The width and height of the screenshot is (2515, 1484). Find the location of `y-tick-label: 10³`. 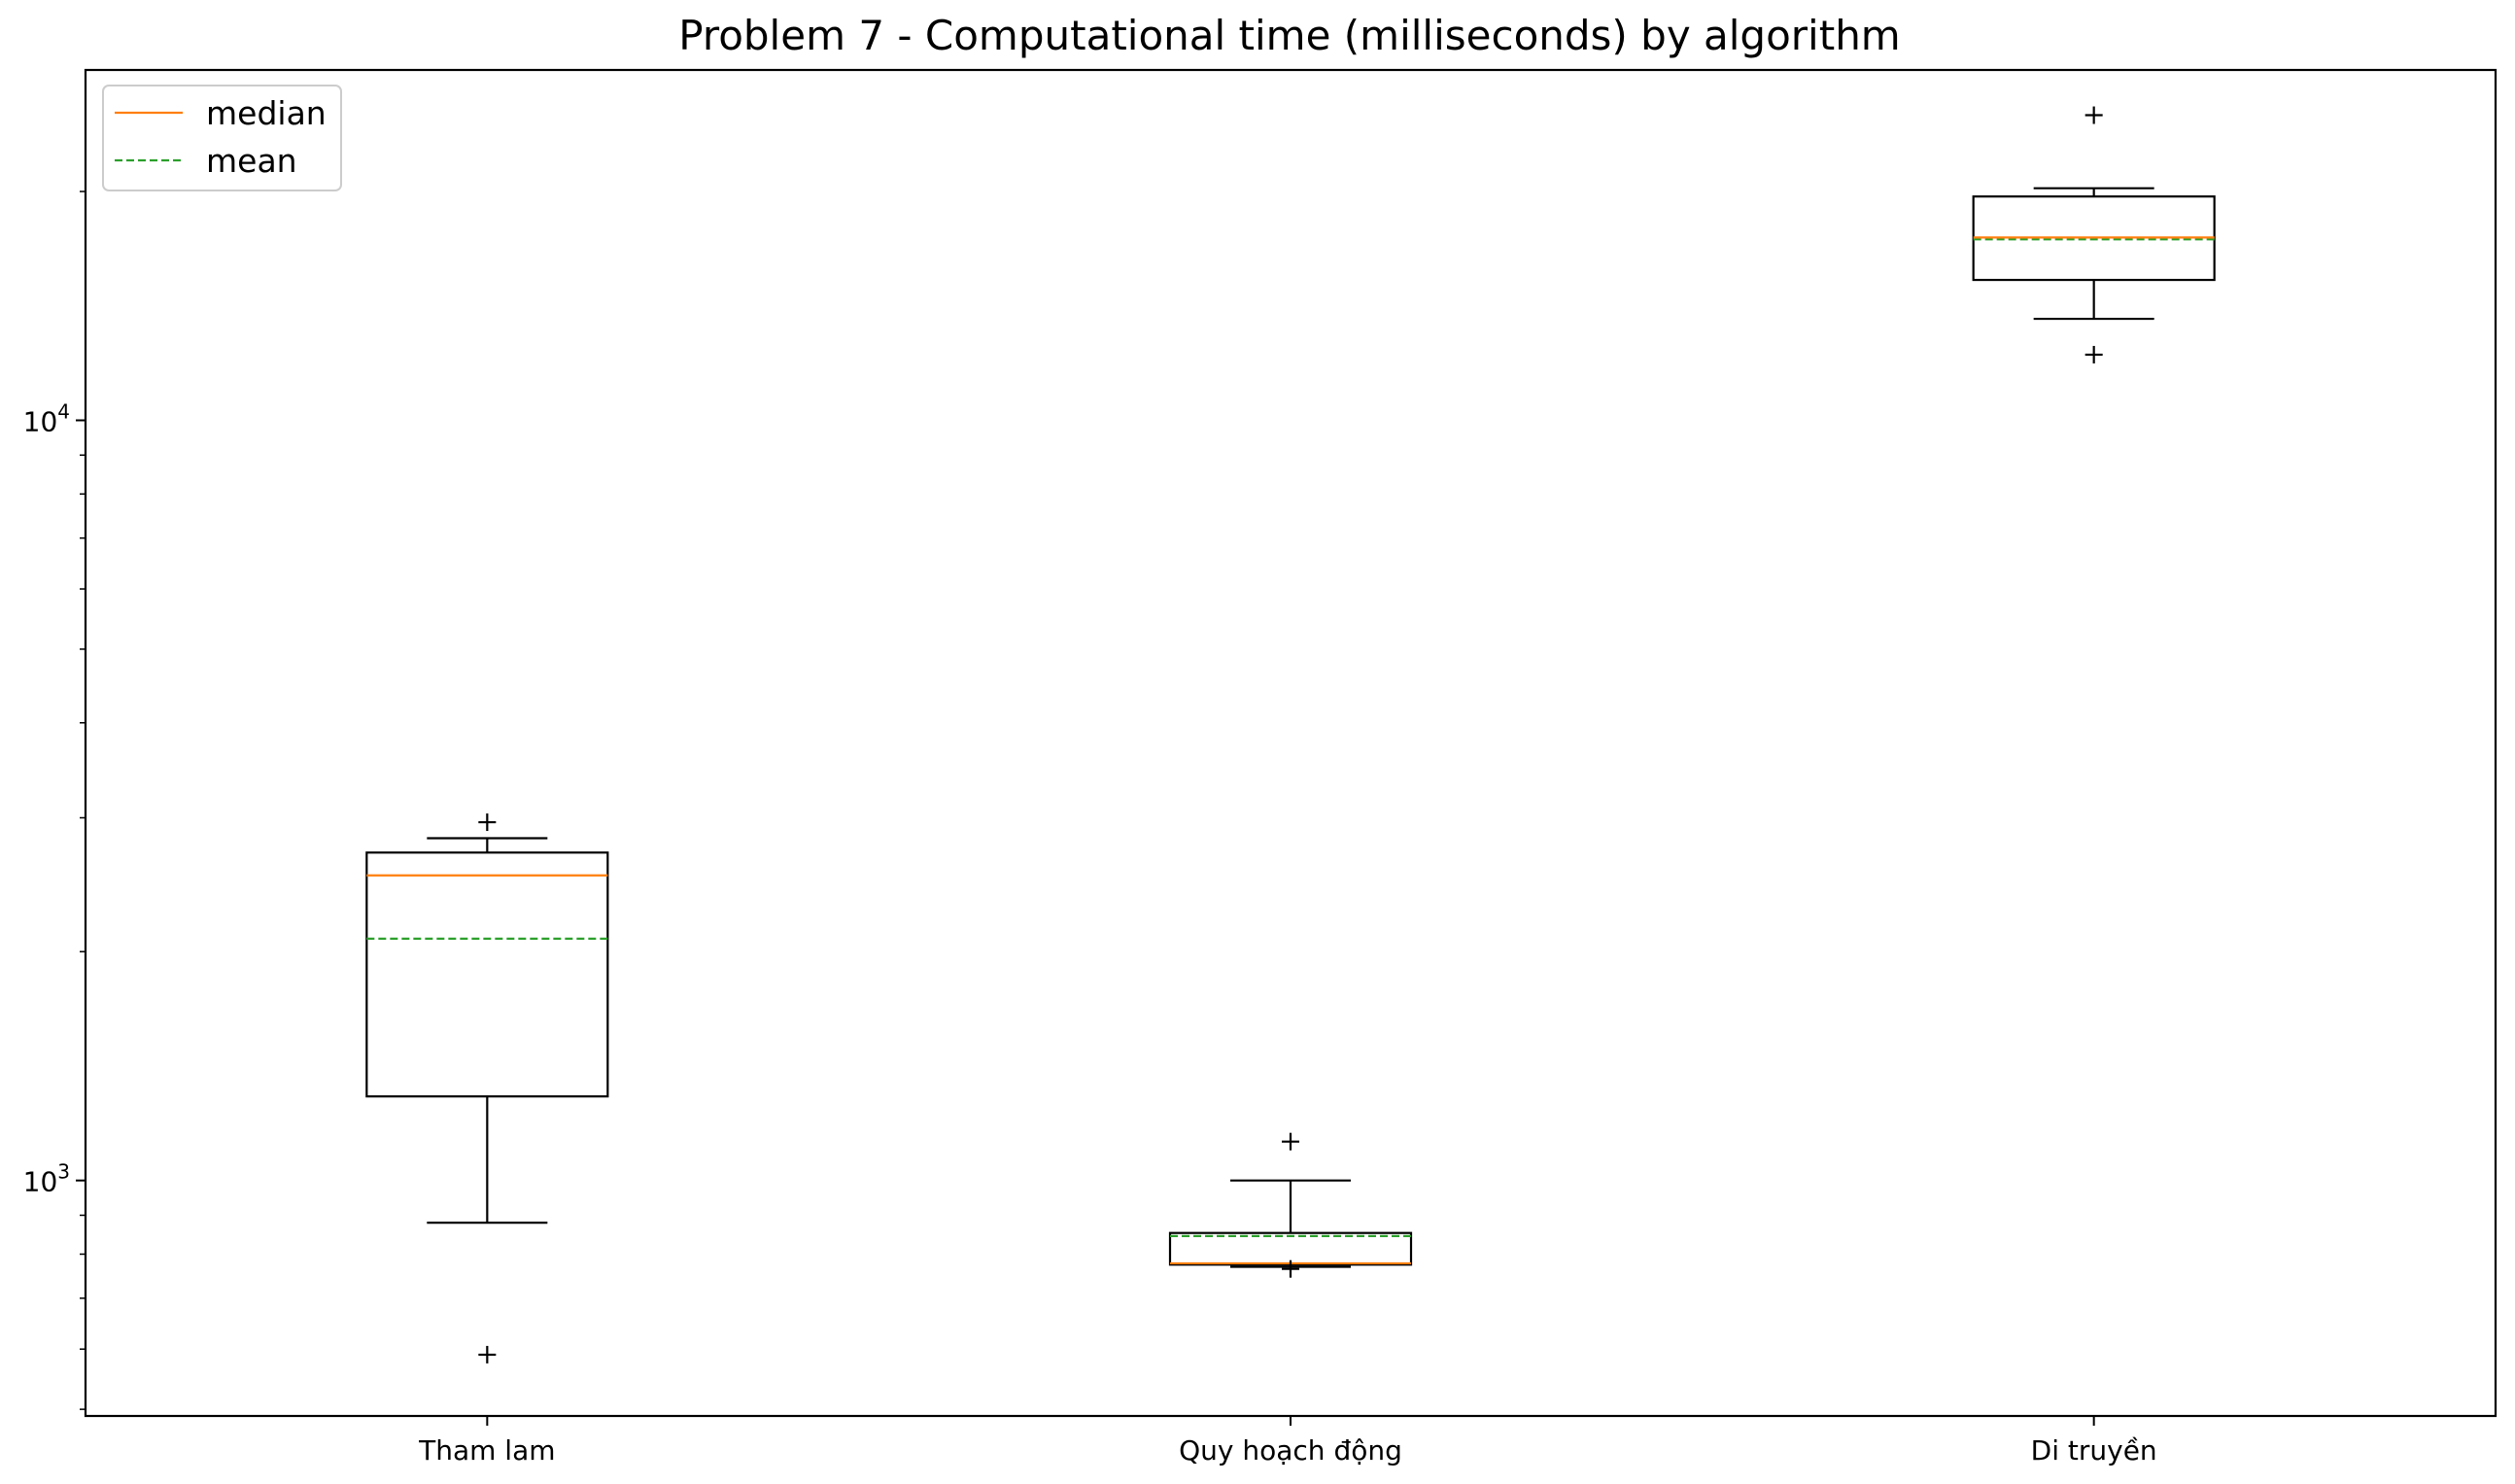

y-tick-label: 10³ is located at coordinates (46, 1179).